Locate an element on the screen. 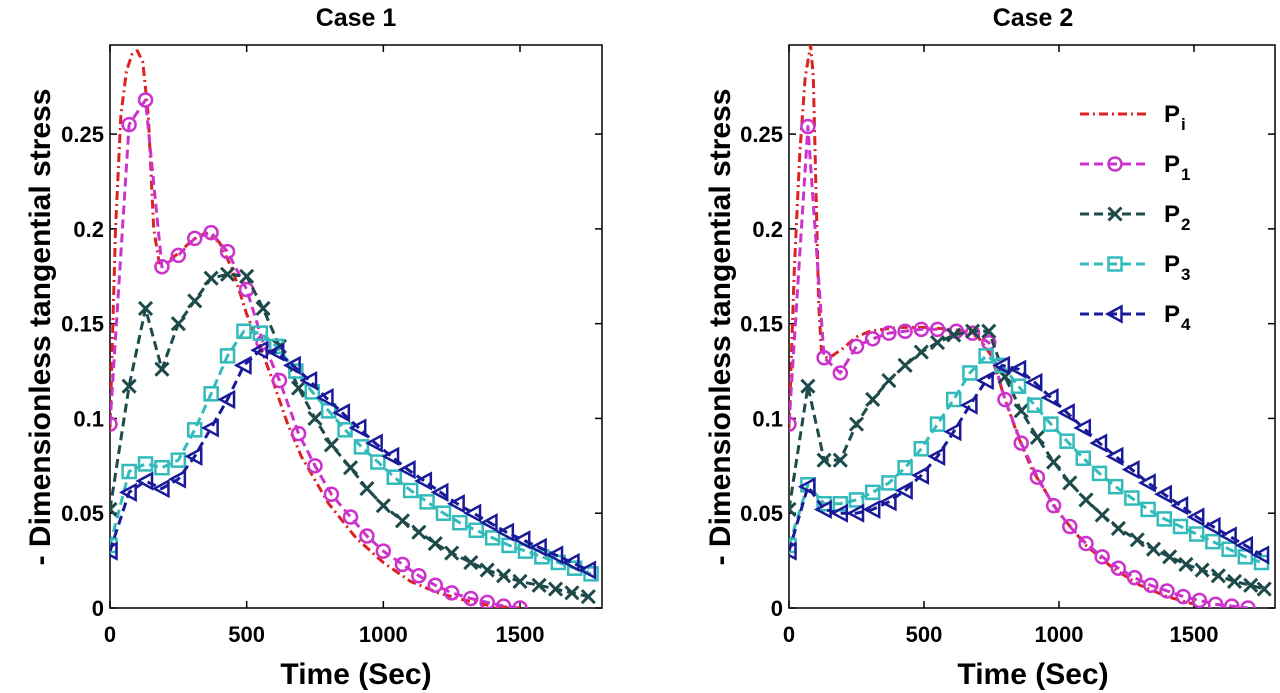 This screenshot has width=1280, height=693. y-tick-label: 0.2 is located at coordinates (88, 229).